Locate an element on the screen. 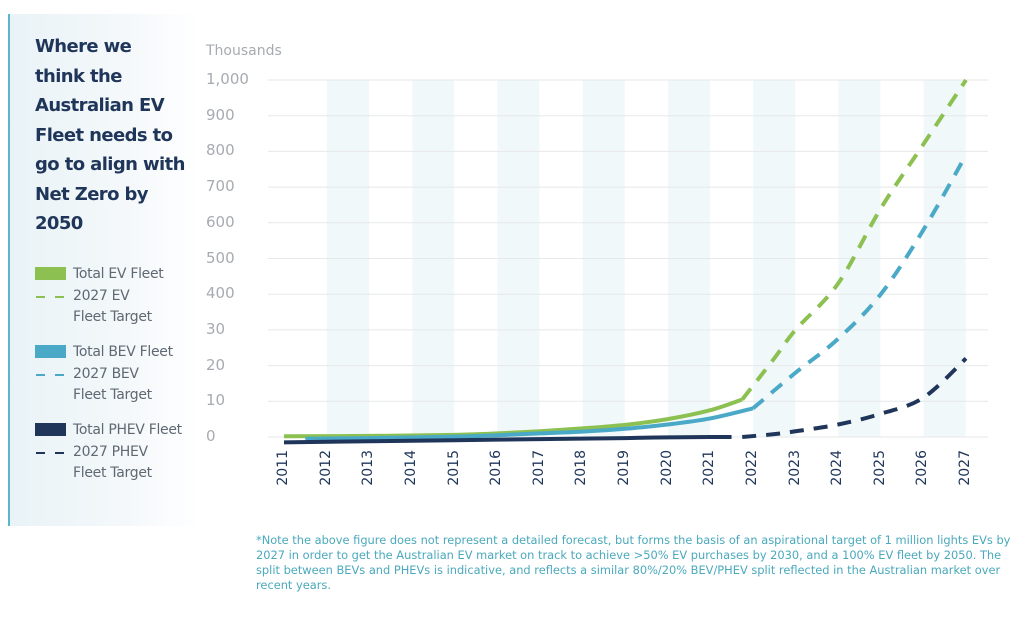  legend-item-bev-target: 2027 BEV Fleet Target is located at coordinates (117, 385).